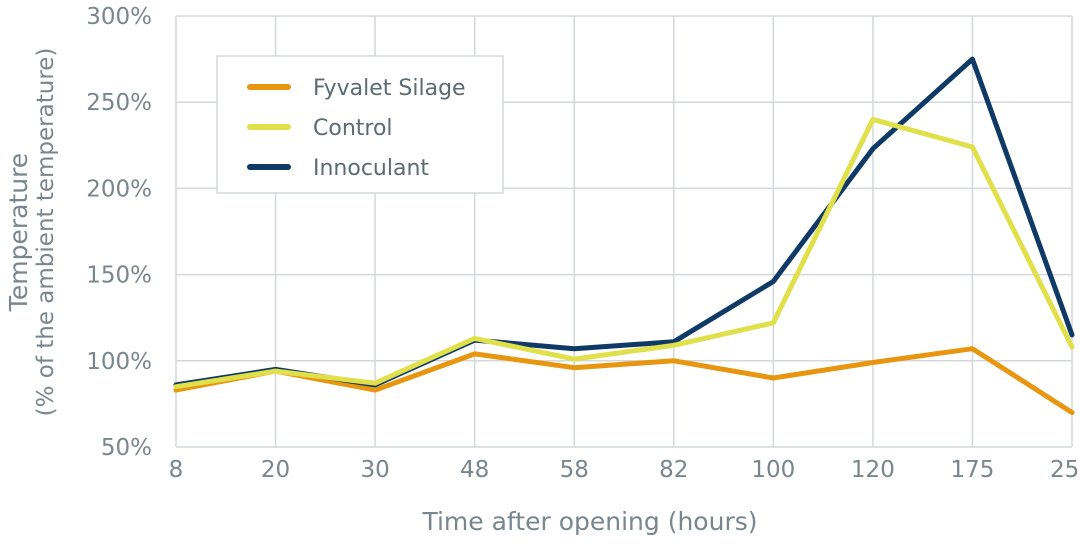  I want to click on x-tick-label: 30, so click(374, 470).